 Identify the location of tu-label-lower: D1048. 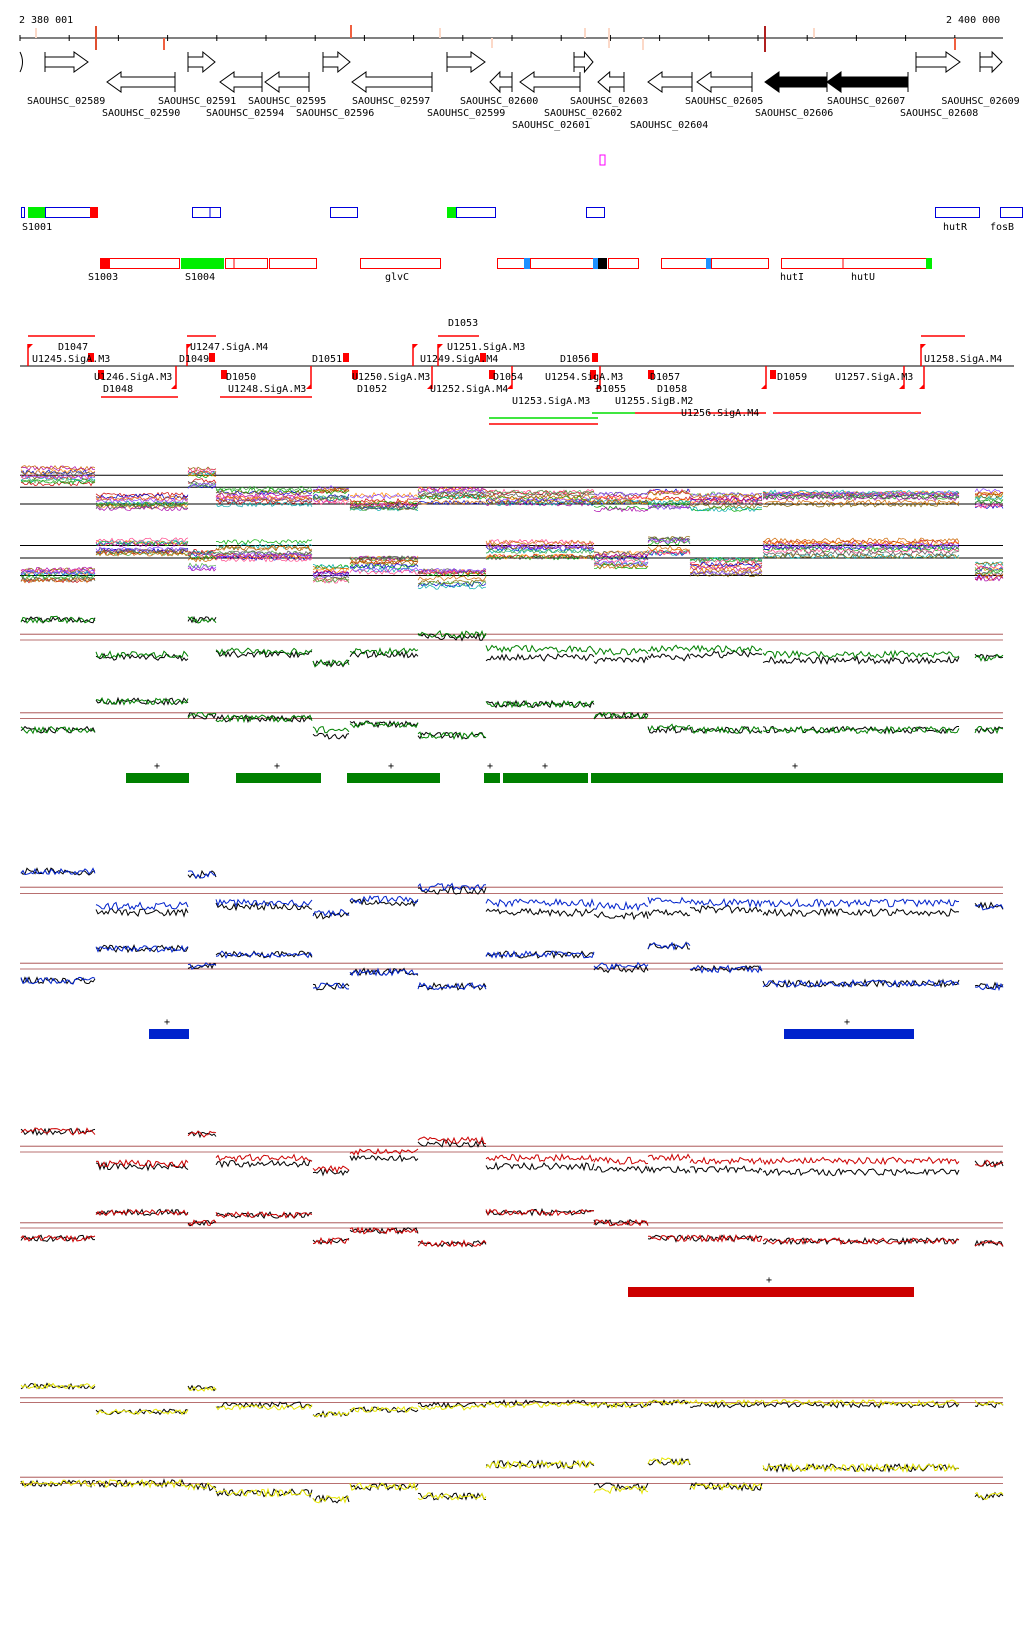
(118, 389).